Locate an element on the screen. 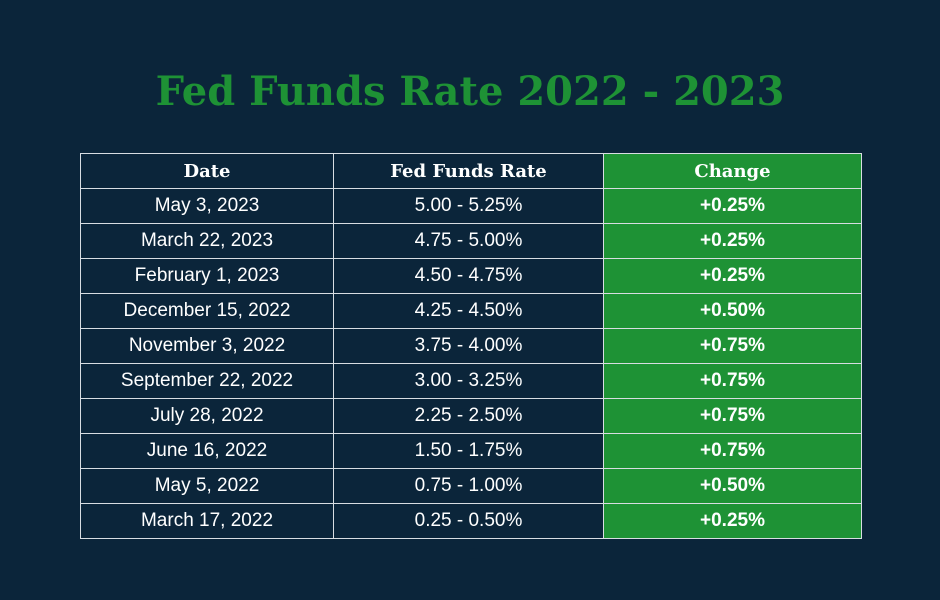 The width and height of the screenshot is (940, 600). column-header-date: Date is located at coordinates (207, 171).